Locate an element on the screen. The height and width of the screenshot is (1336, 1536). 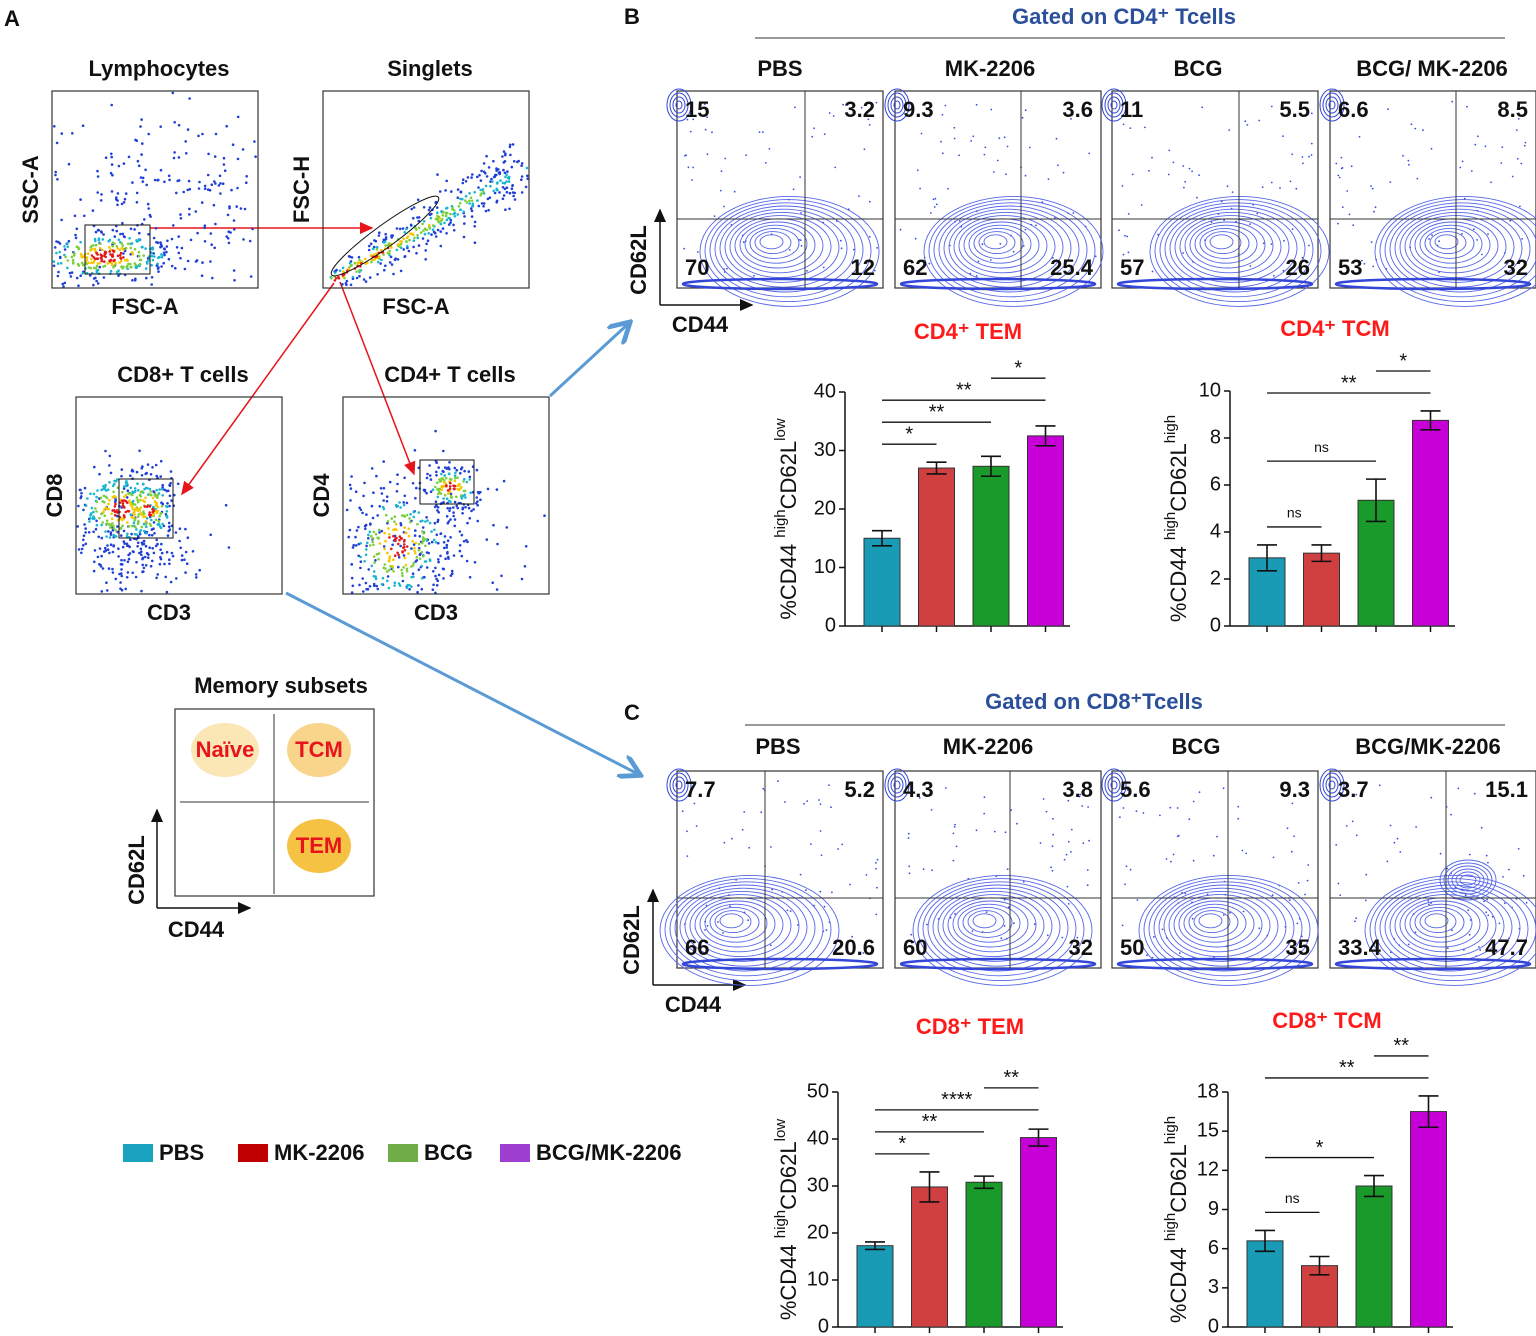
panel-arrow is located at coordinates (588, 361).